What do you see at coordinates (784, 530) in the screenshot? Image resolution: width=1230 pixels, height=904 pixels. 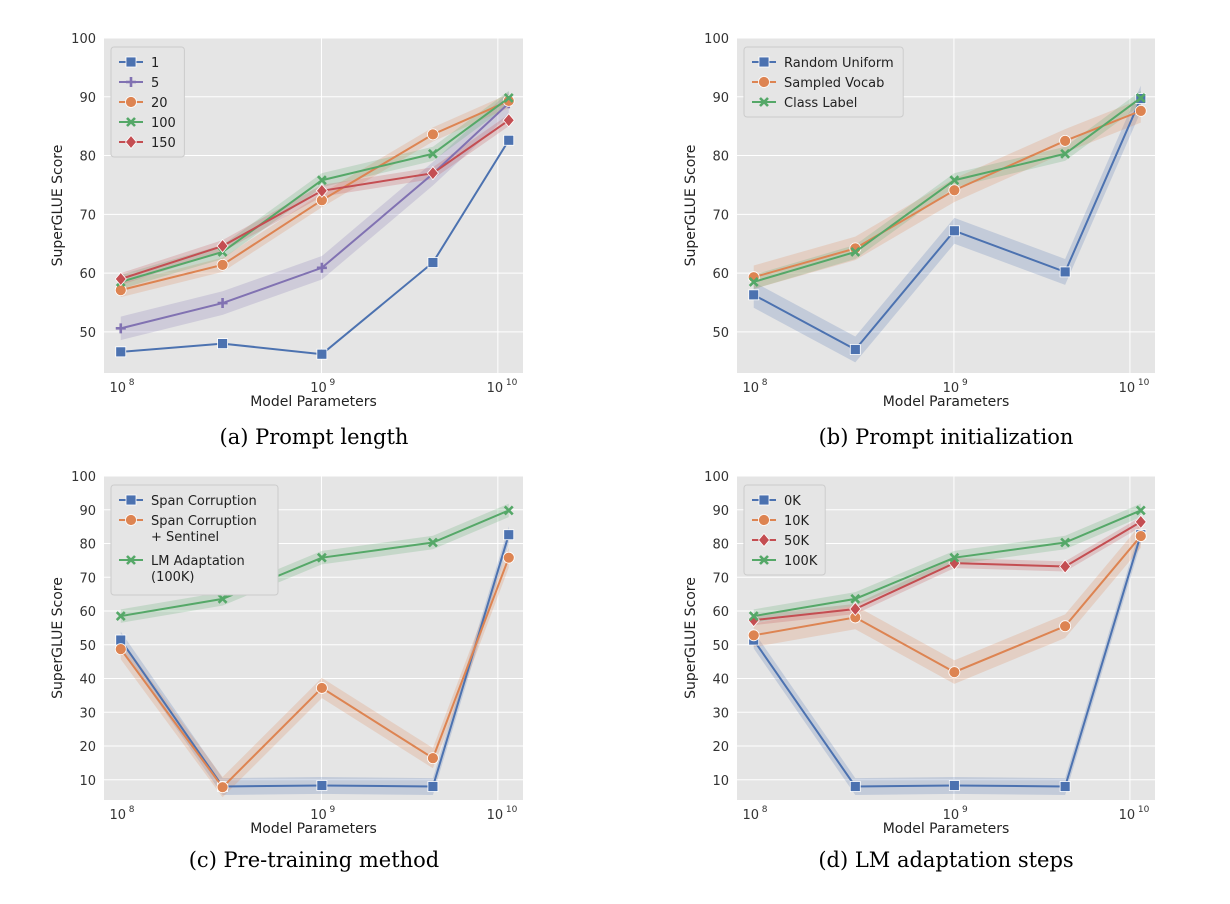 I see `legend: 0K 10K 50K 100K` at bounding box center [784, 530].